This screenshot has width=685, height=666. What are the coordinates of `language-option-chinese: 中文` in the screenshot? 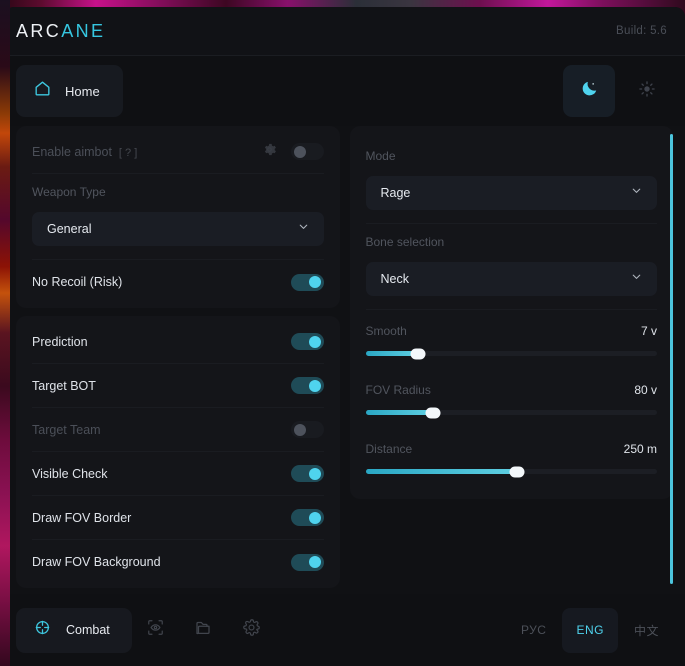 It's located at (646, 630).